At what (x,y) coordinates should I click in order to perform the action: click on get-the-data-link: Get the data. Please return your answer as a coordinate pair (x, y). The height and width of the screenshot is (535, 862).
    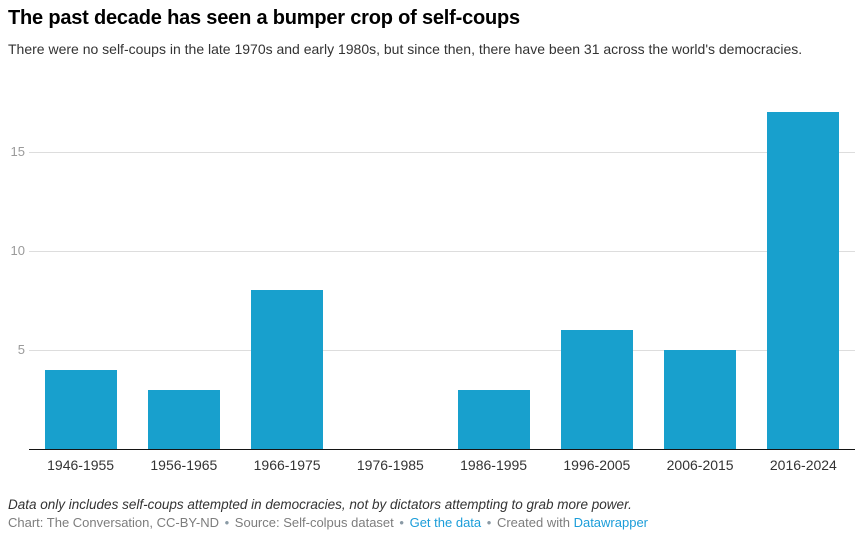
    Looking at the image, I should click on (445, 522).